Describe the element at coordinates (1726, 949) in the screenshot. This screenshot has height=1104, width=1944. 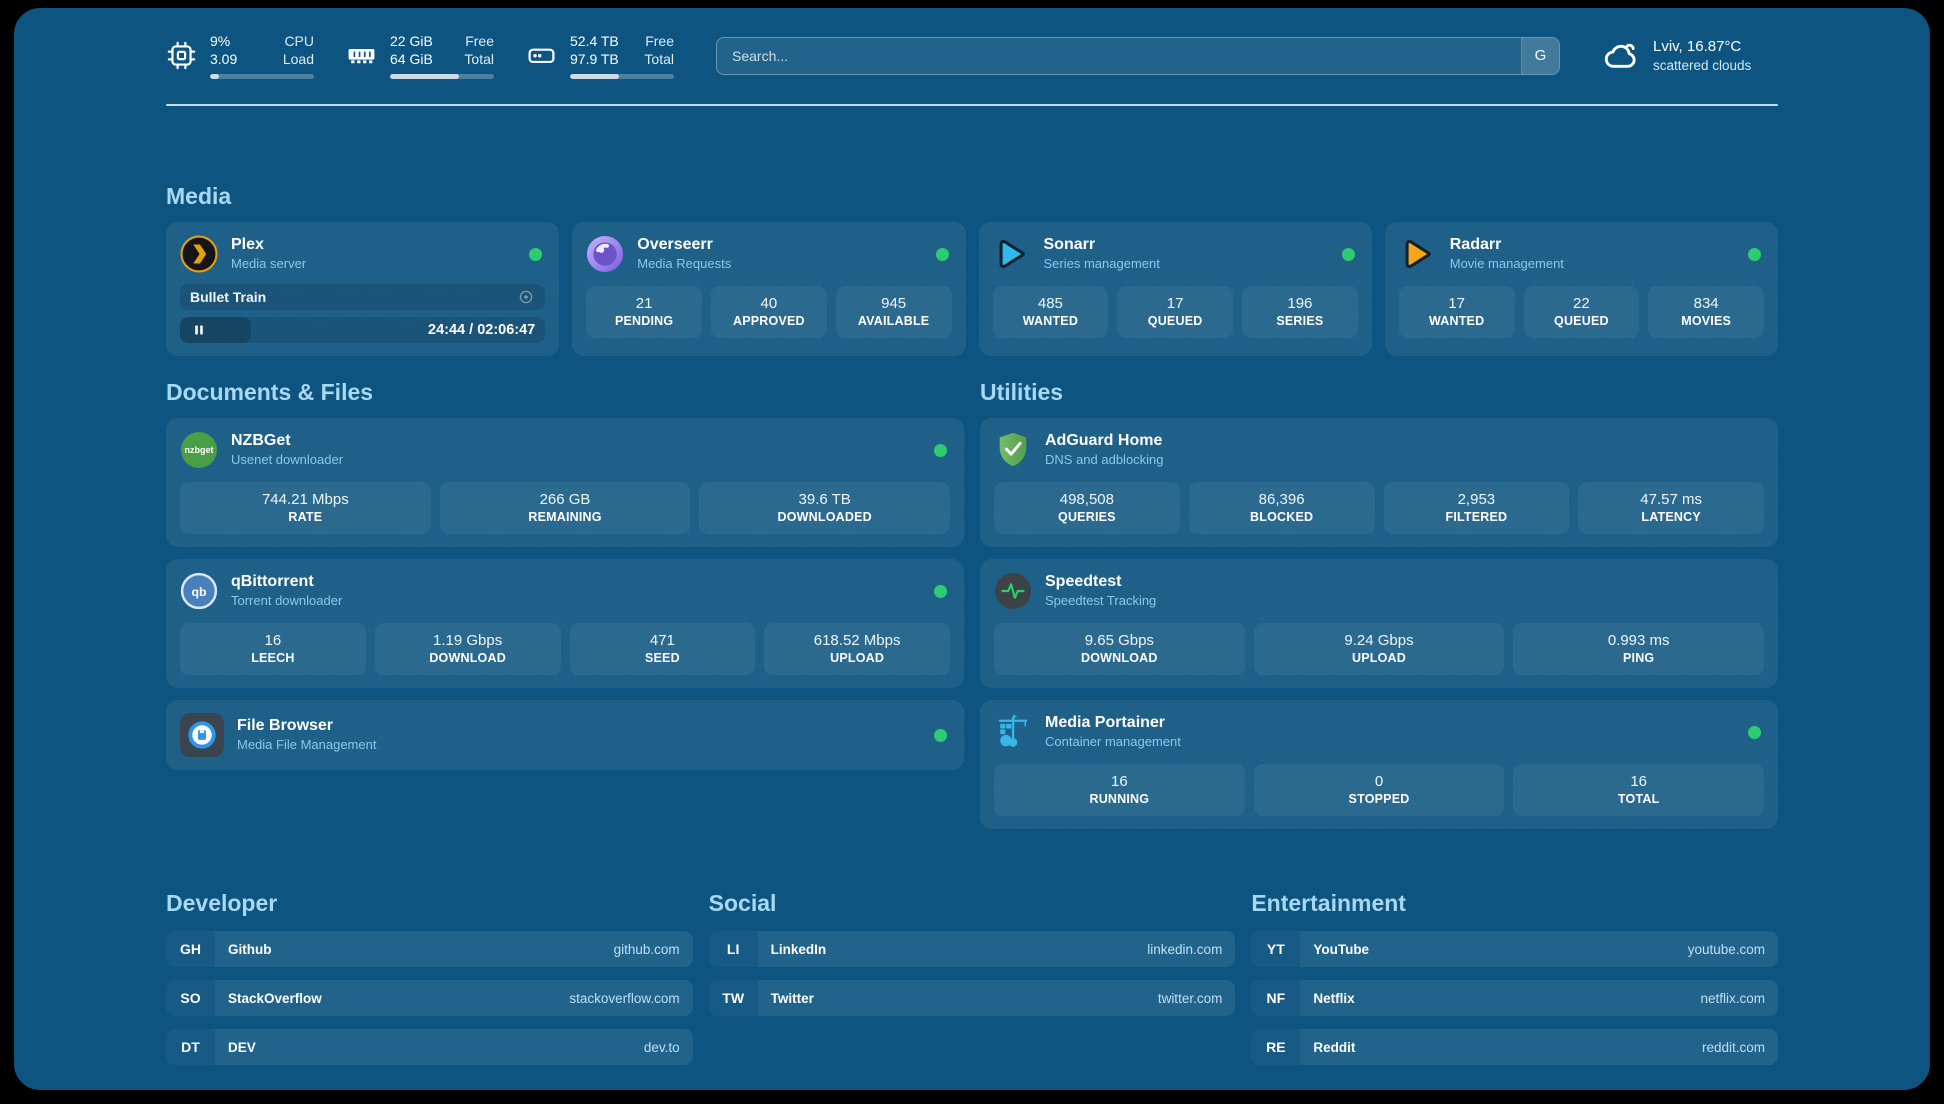
I see `bookmark-url: youtube.com` at that location.